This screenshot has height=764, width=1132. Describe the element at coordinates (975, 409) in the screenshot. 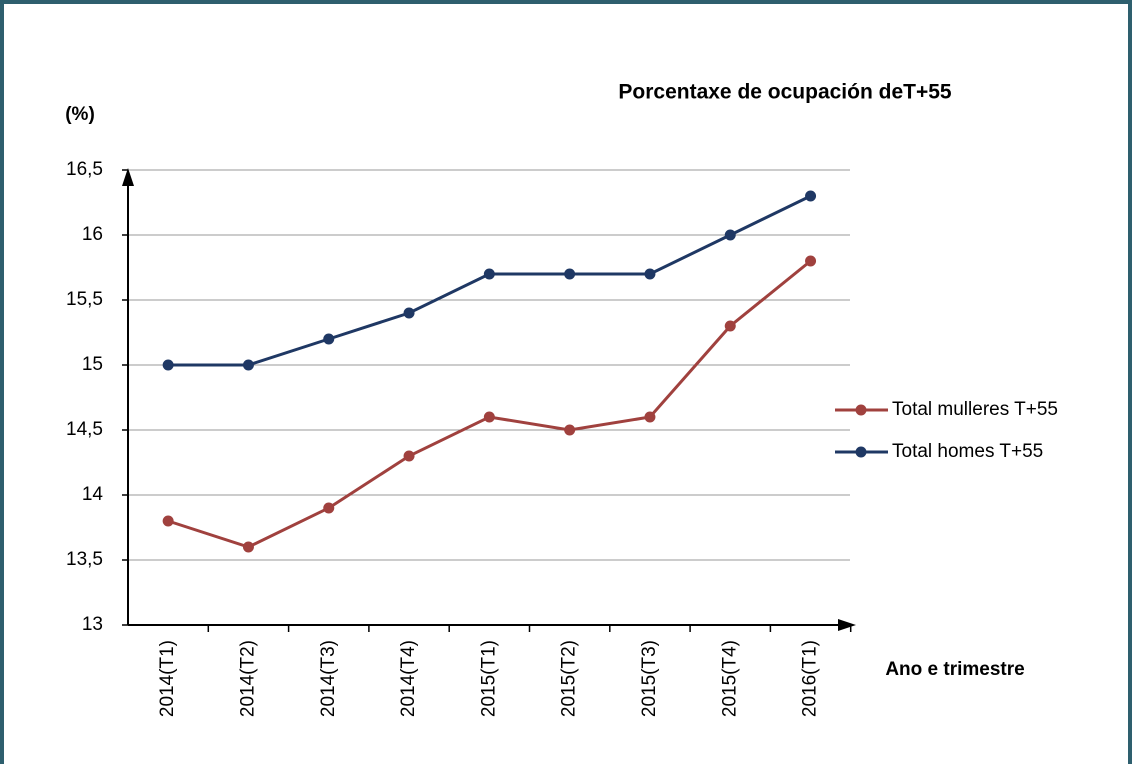

I see `legend-label: Total mulleres T+55` at that location.